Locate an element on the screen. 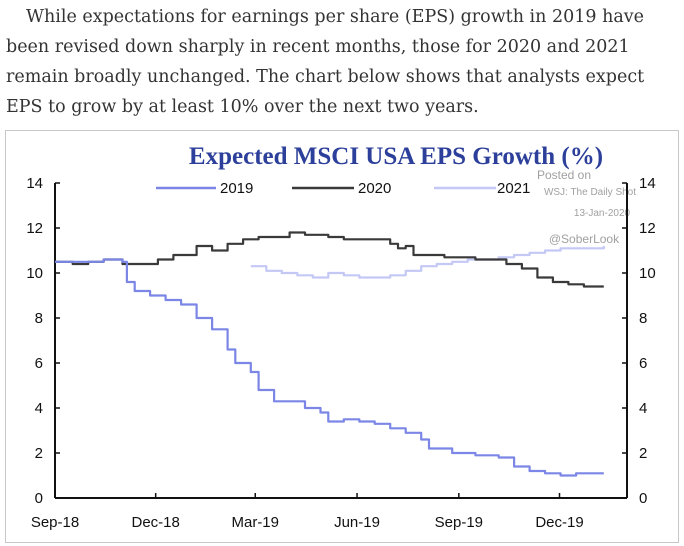  y-tick-label-right: 0 is located at coordinates (643, 498).